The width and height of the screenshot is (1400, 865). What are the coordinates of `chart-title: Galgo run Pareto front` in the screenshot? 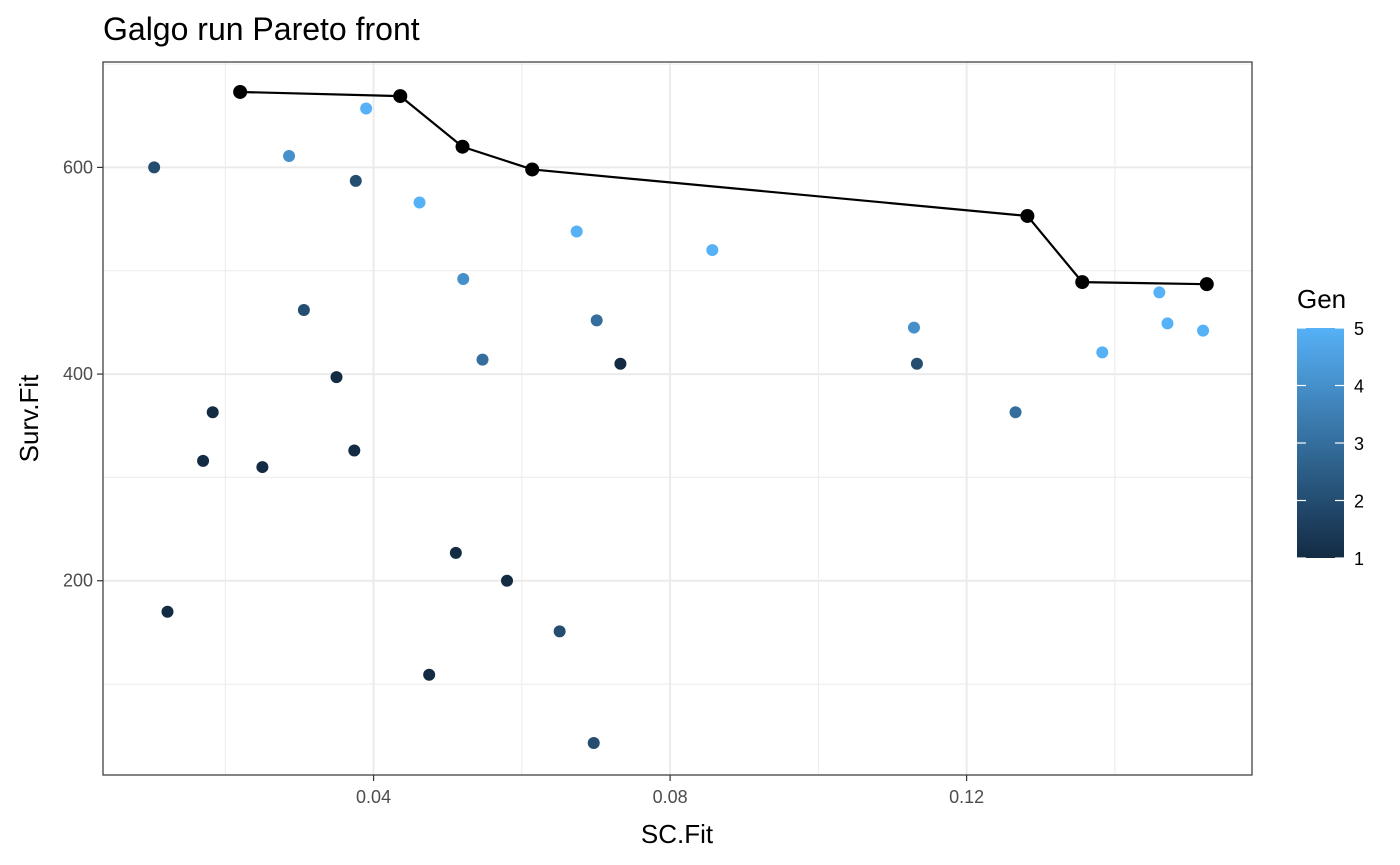 It's located at (261, 29).